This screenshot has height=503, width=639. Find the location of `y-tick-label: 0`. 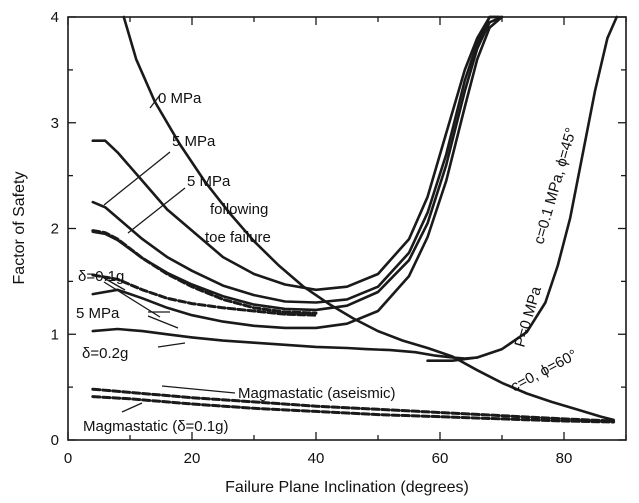

y-tick-label: 0 is located at coordinates (55, 440).